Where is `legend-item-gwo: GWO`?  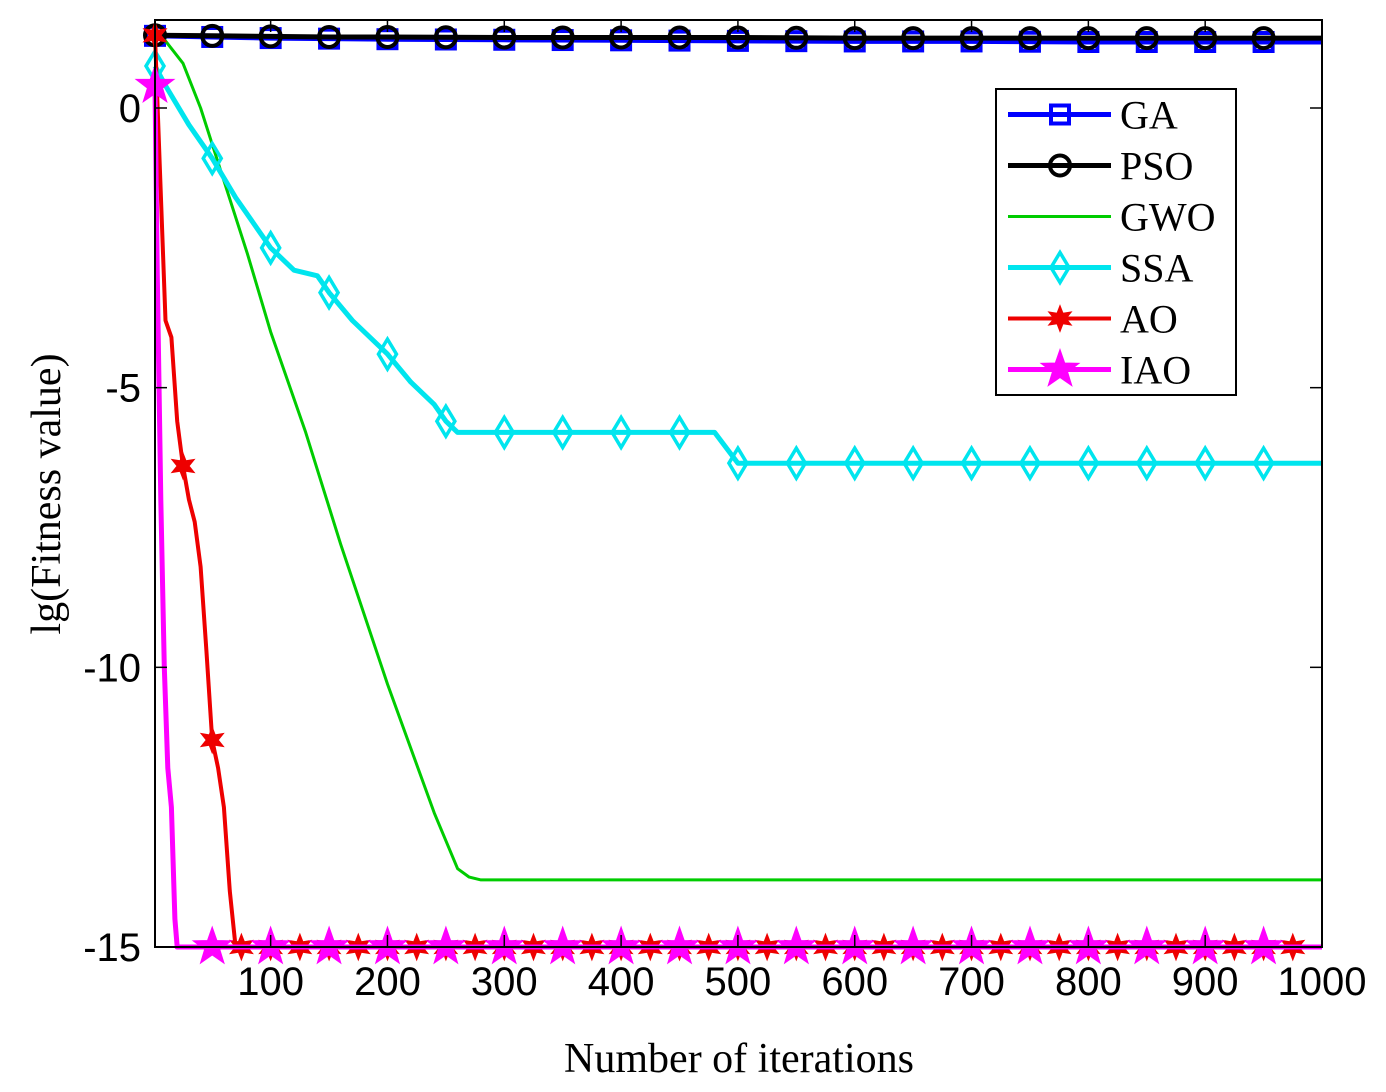
legend-item-gwo: GWO is located at coordinates (1112, 217).